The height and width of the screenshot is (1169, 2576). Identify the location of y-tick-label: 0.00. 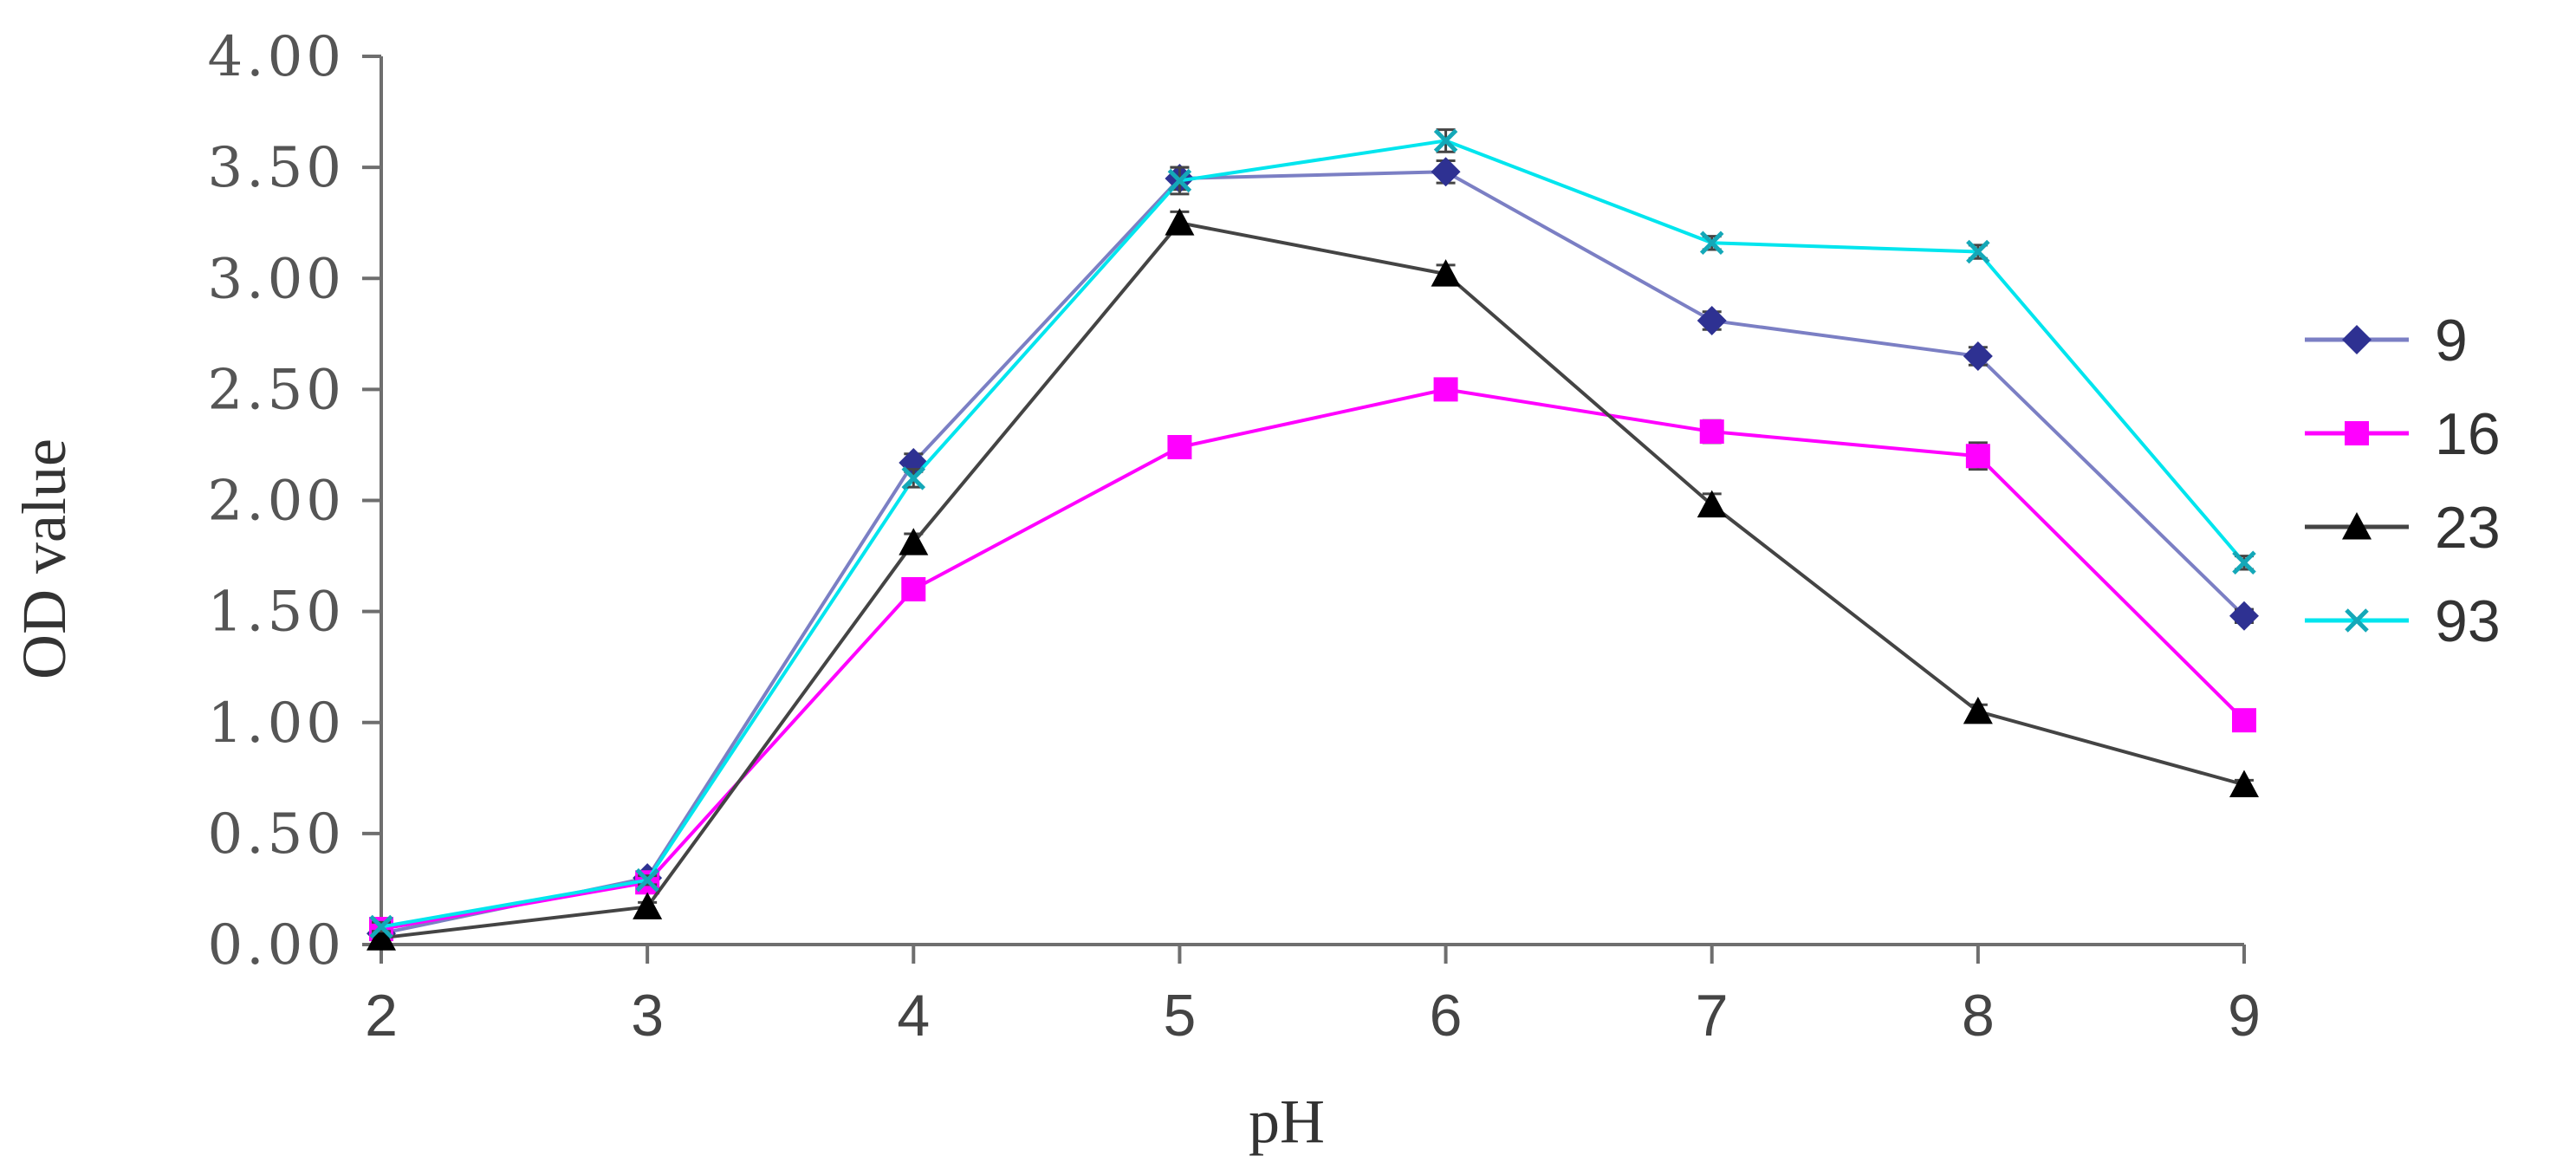
(277, 945).